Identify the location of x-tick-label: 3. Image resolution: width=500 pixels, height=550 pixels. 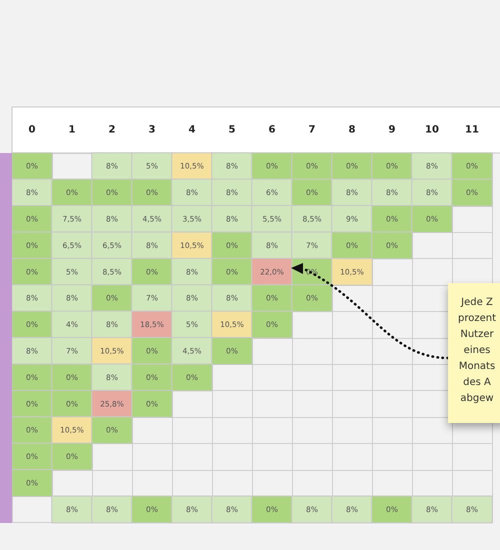
(152, 130).